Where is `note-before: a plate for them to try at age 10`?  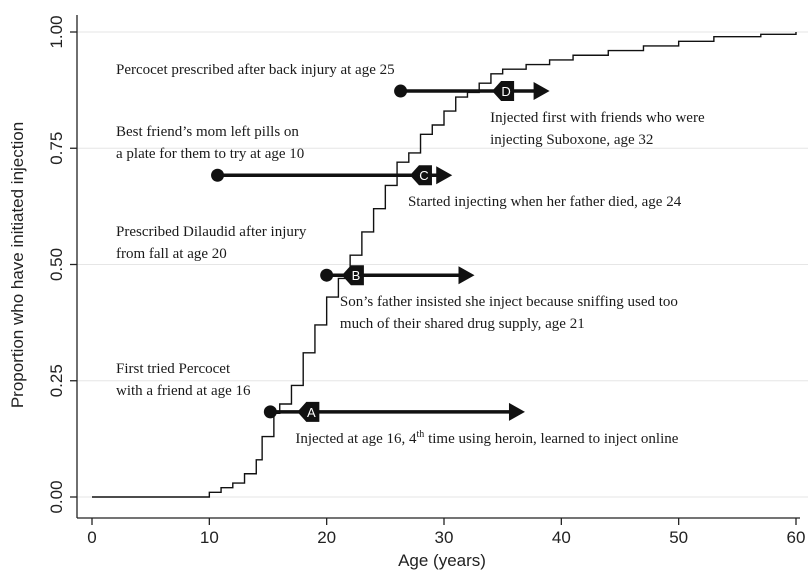 note-before: a plate for them to try at age 10 is located at coordinates (210, 154).